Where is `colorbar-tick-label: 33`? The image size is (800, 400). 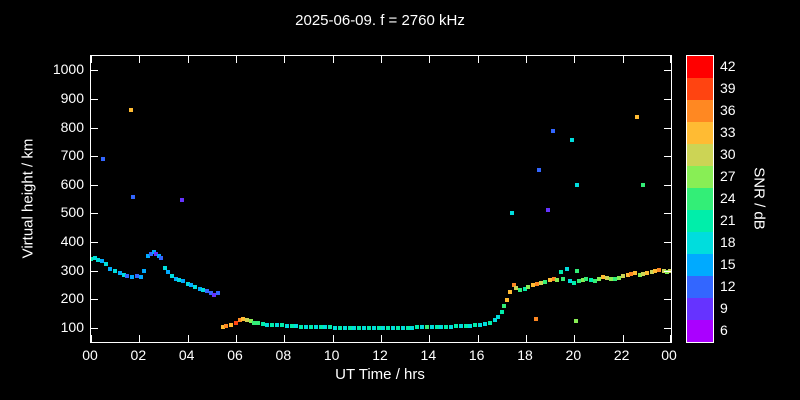 colorbar-tick-label: 33 is located at coordinates (728, 132).